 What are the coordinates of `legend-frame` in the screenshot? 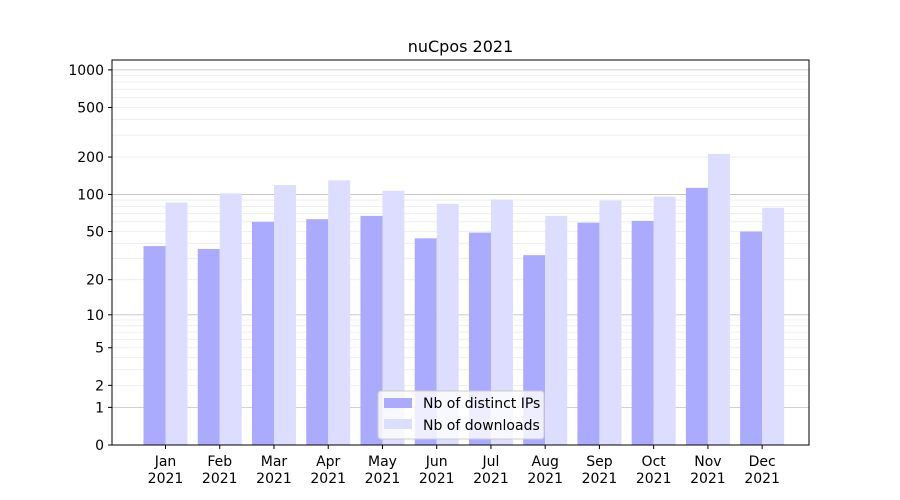 It's located at (461, 415).